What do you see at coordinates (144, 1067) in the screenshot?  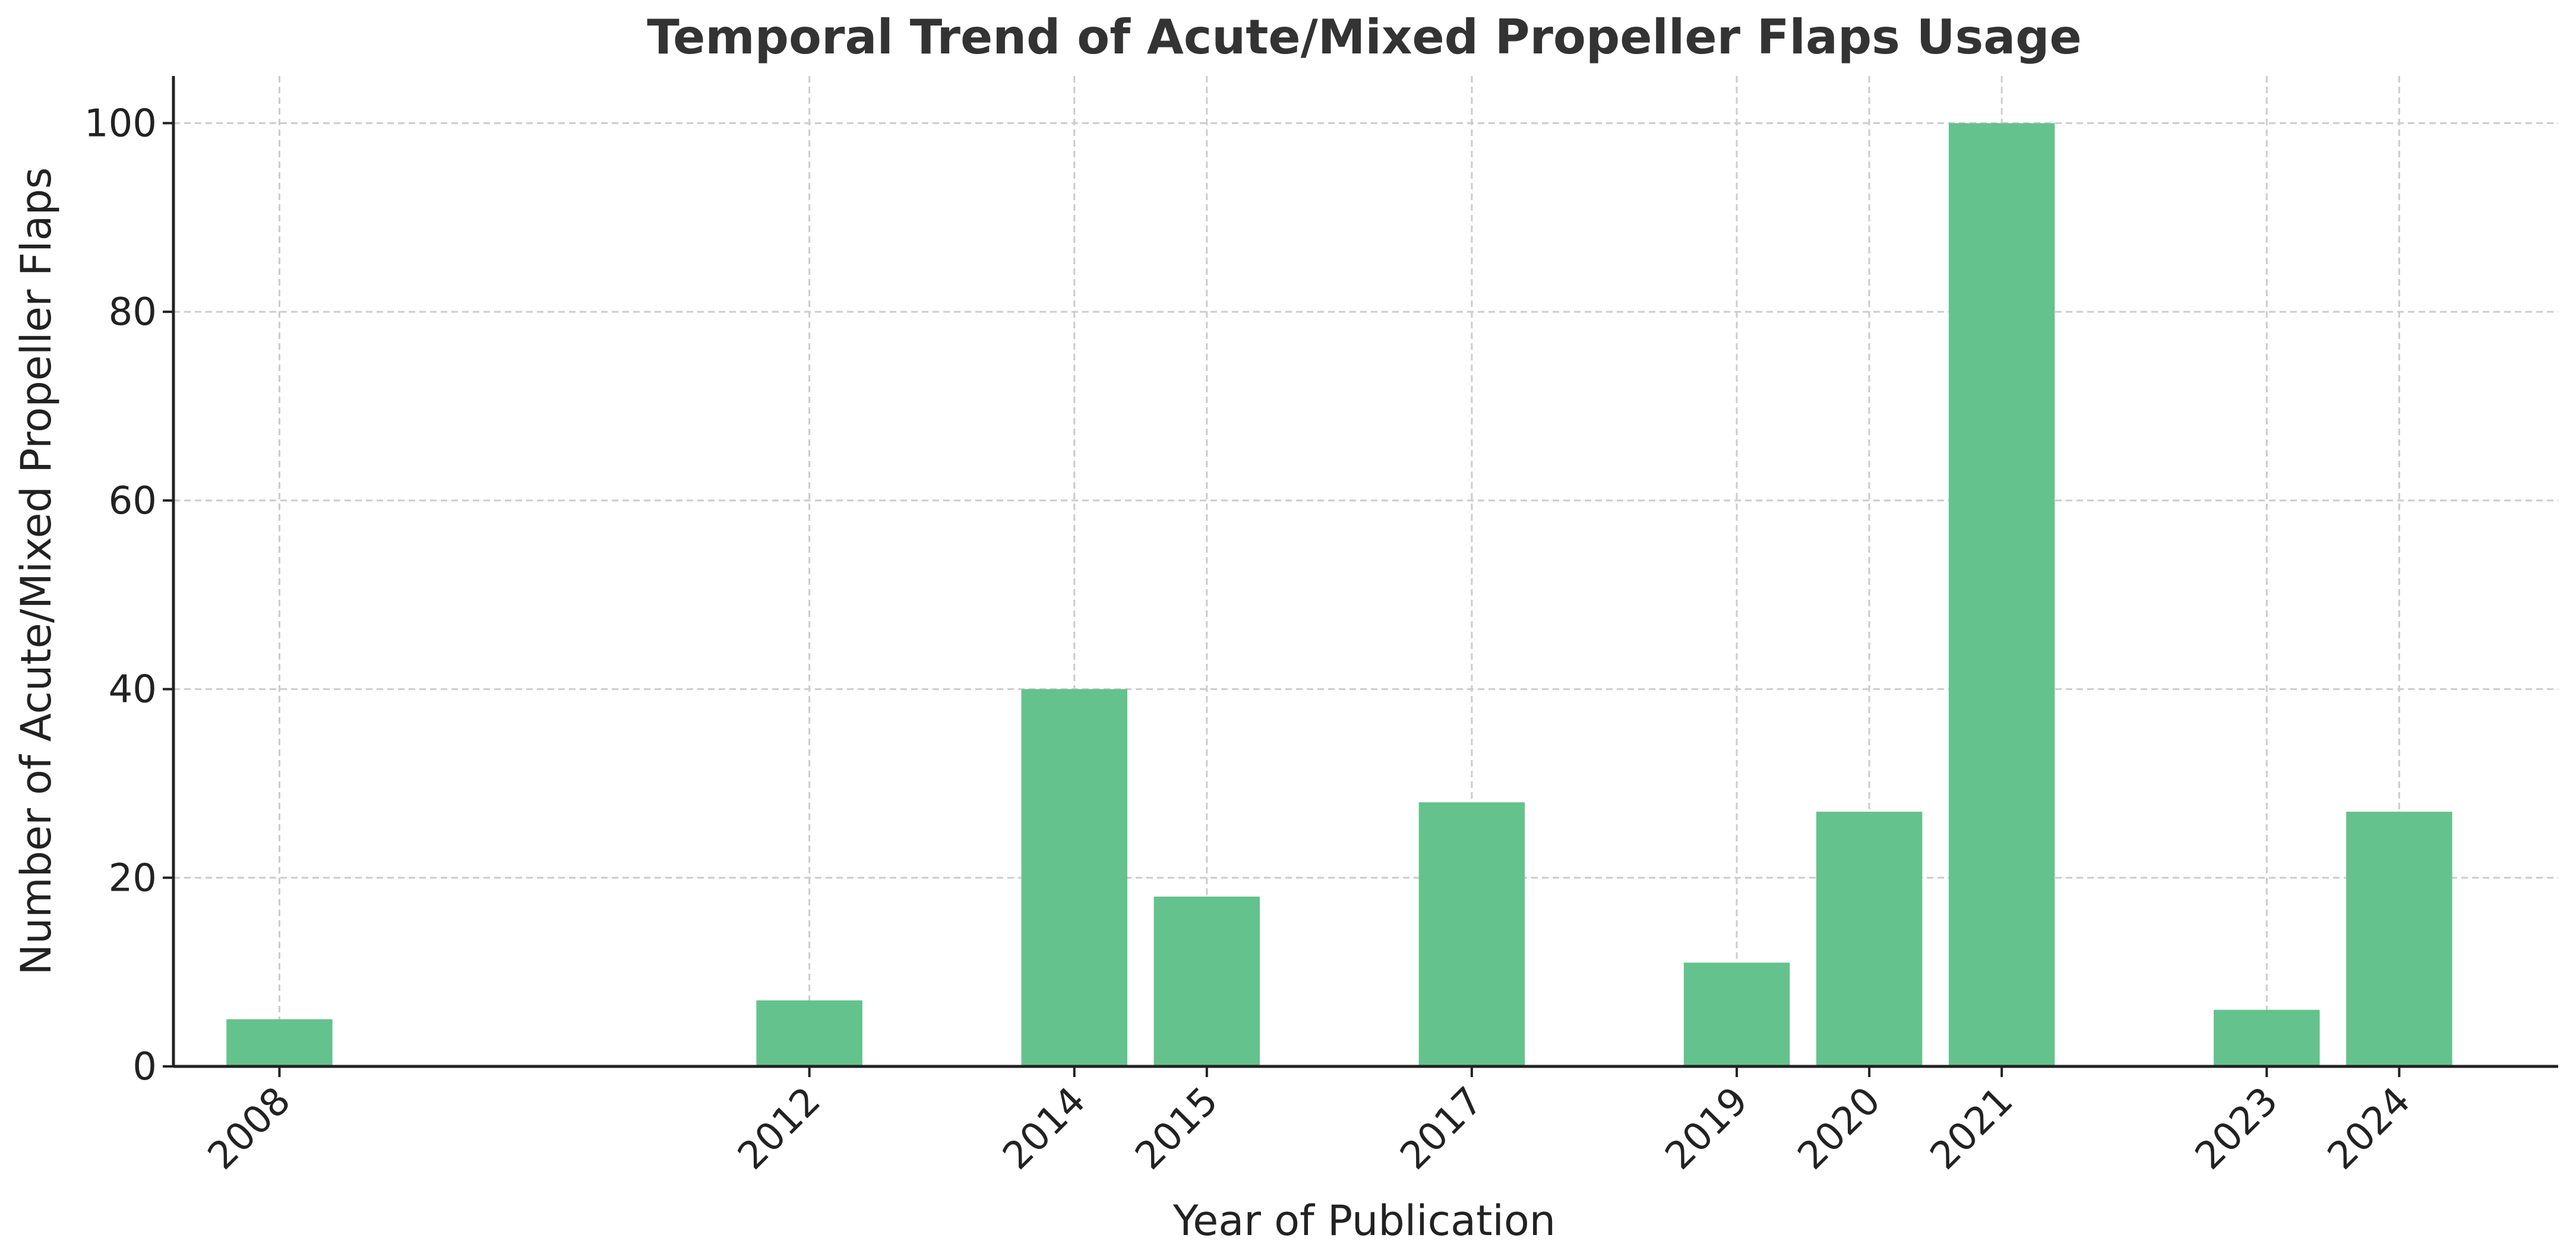 I see `y-tick-label: 0` at bounding box center [144, 1067].